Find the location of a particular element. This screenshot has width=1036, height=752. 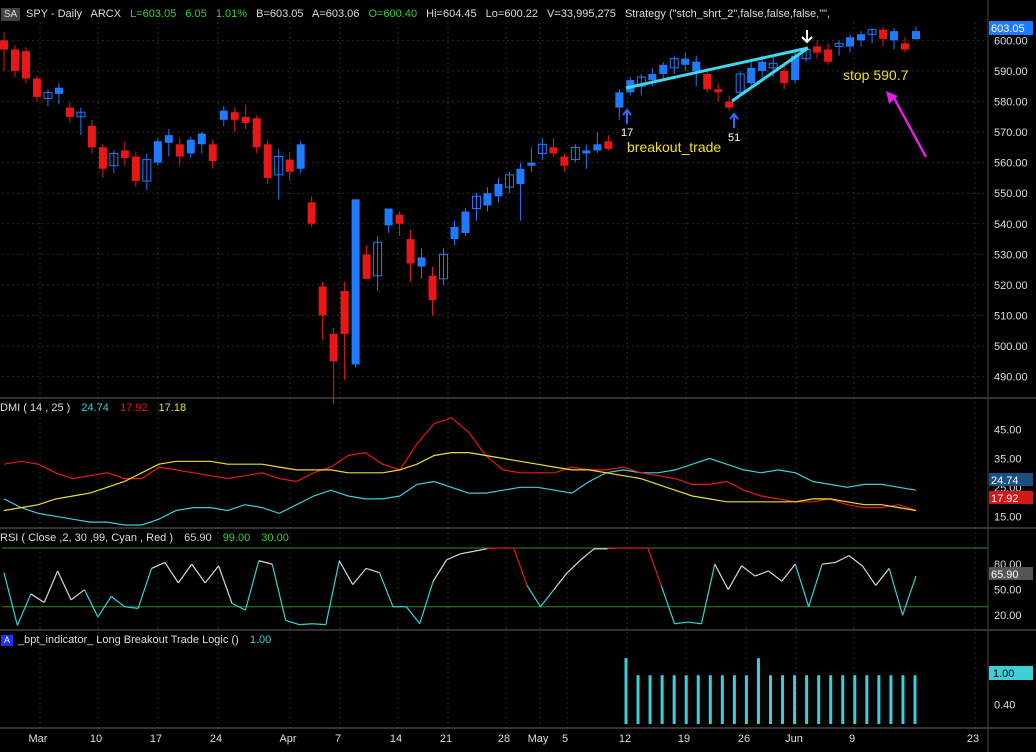

dmi-pdi-tag-text: 17.92 is located at coordinates (1005, 499).